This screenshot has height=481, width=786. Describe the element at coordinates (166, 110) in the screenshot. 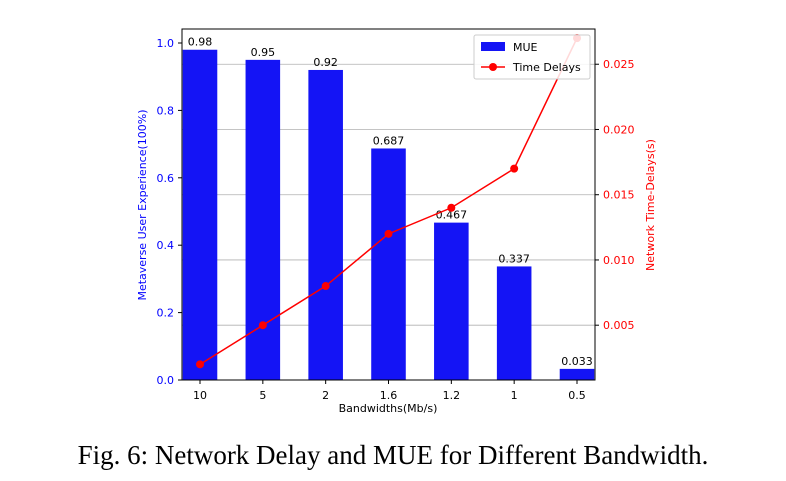

I see `y-left-tick-label: 0.8` at that location.